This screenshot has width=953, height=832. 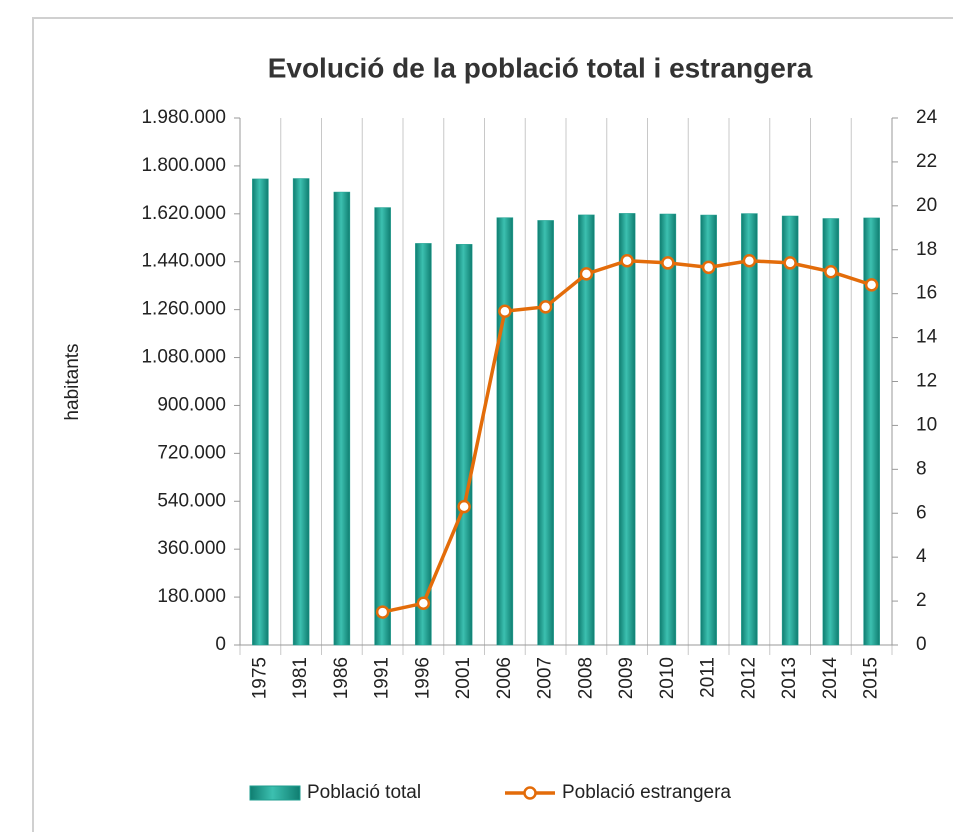 I want to click on x-tick-label: 2014, so click(x=830, y=678).